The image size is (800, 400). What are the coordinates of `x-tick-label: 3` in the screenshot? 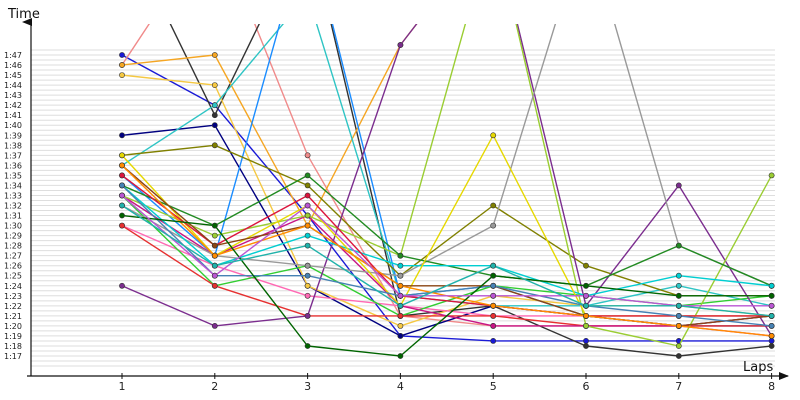 It's located at (307, 386).